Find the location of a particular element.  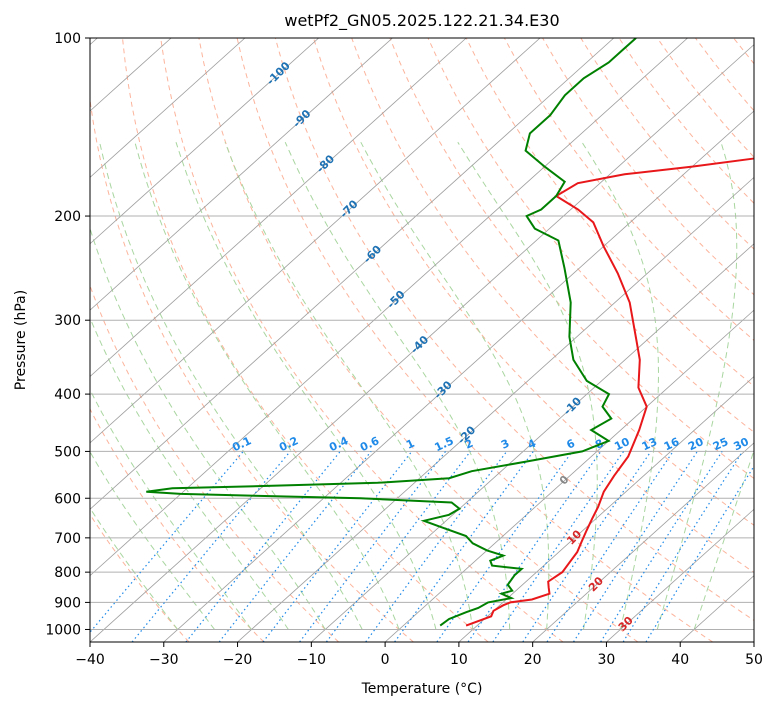

mixing-ratio-label: 4 is located at coordinates (532, 444).